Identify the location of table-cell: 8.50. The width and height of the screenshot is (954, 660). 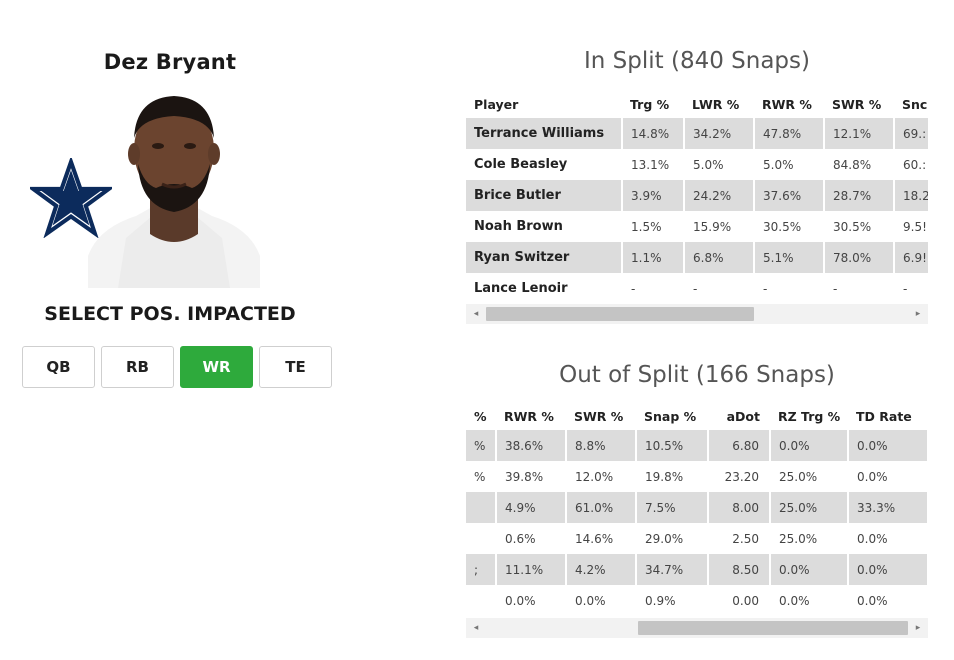
(739, 569).